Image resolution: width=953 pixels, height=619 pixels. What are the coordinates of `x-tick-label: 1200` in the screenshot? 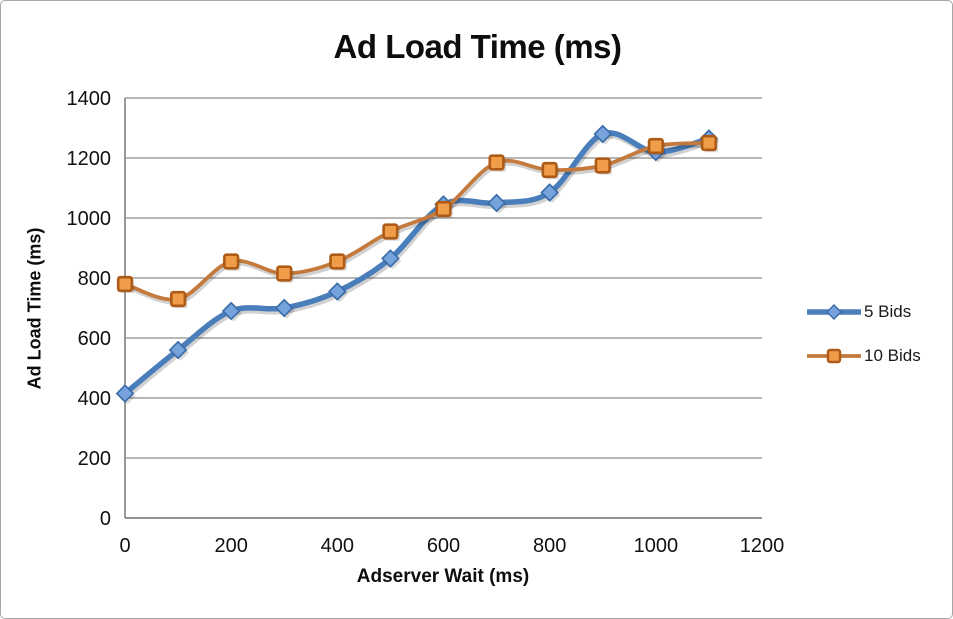 It's located at (762, 546).